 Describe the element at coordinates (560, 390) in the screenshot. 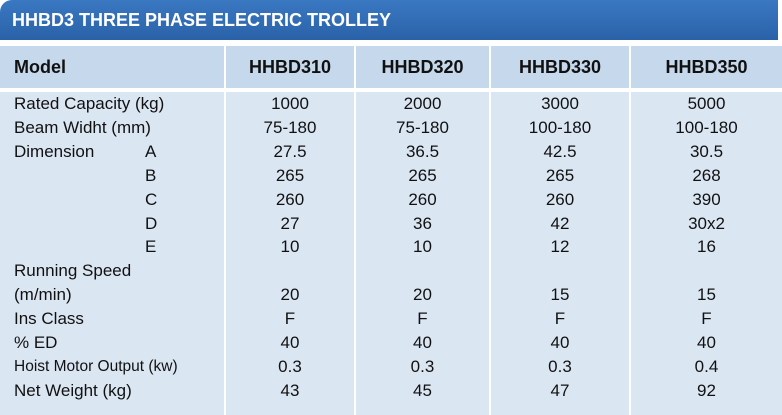

I see `value-cell: 47` at that location.